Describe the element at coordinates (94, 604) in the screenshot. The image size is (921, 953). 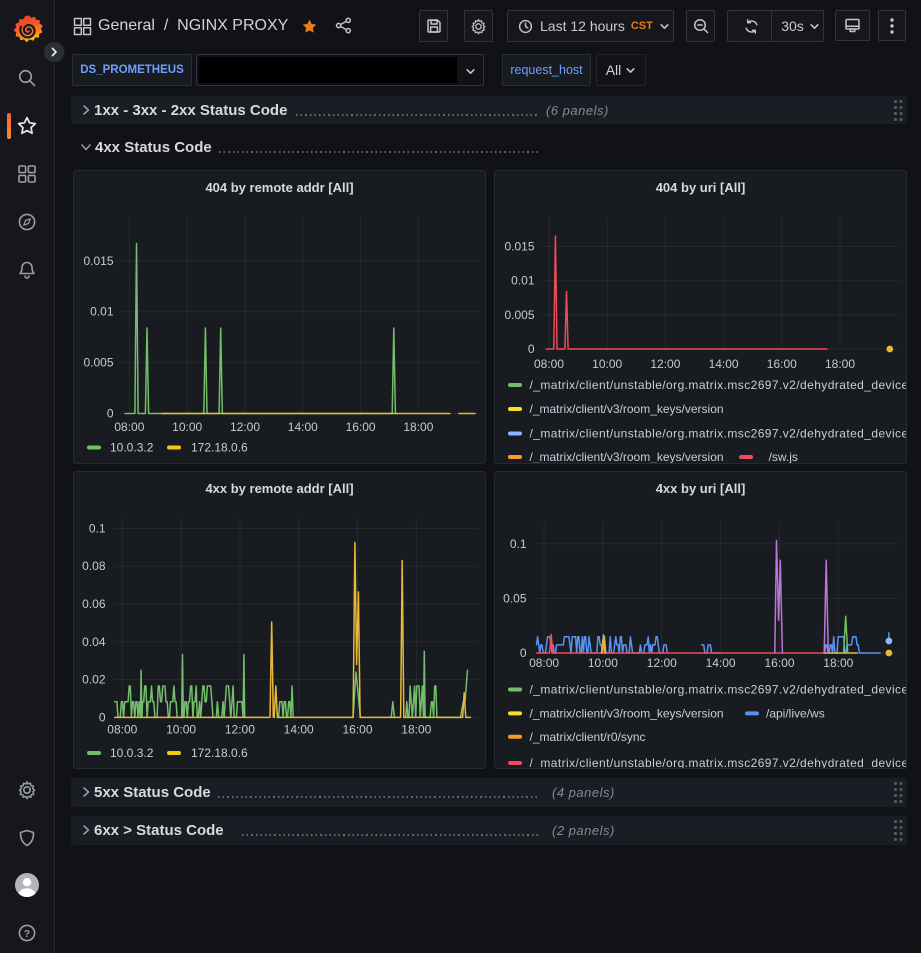
I see `svg-text: 0.06` at that location.